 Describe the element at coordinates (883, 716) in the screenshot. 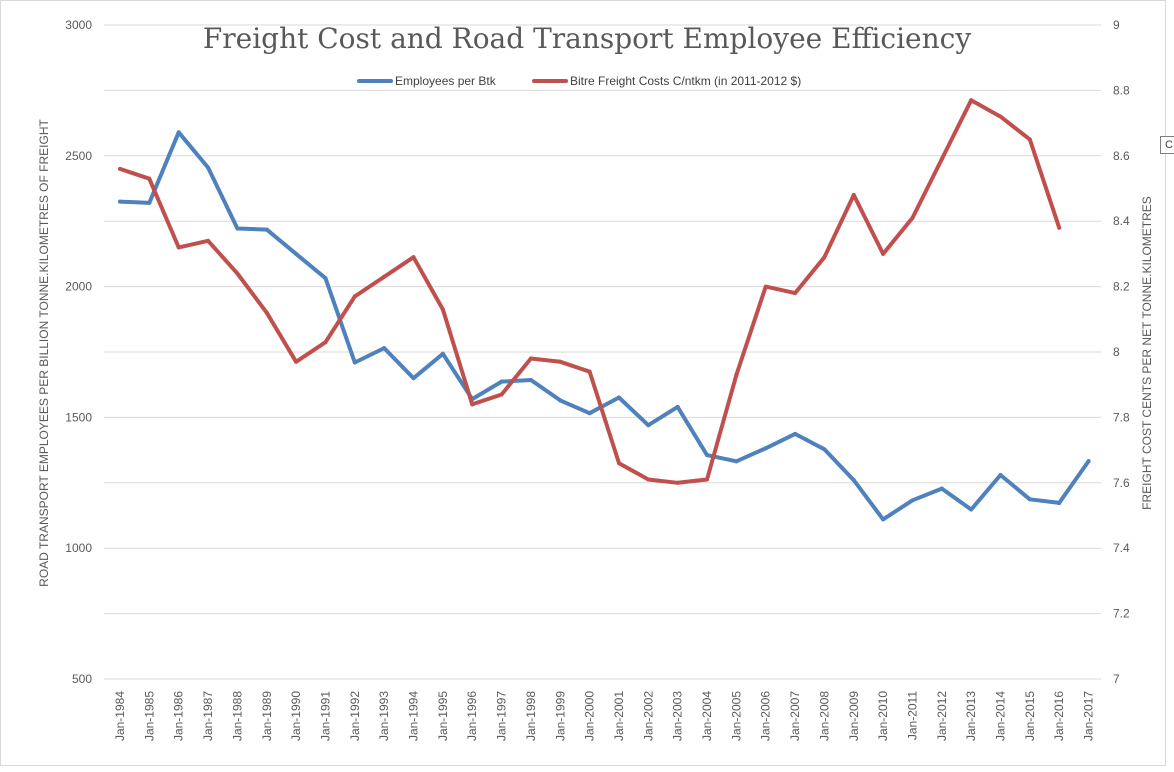

I see `x-tick-label: Jan-2010` at that location.